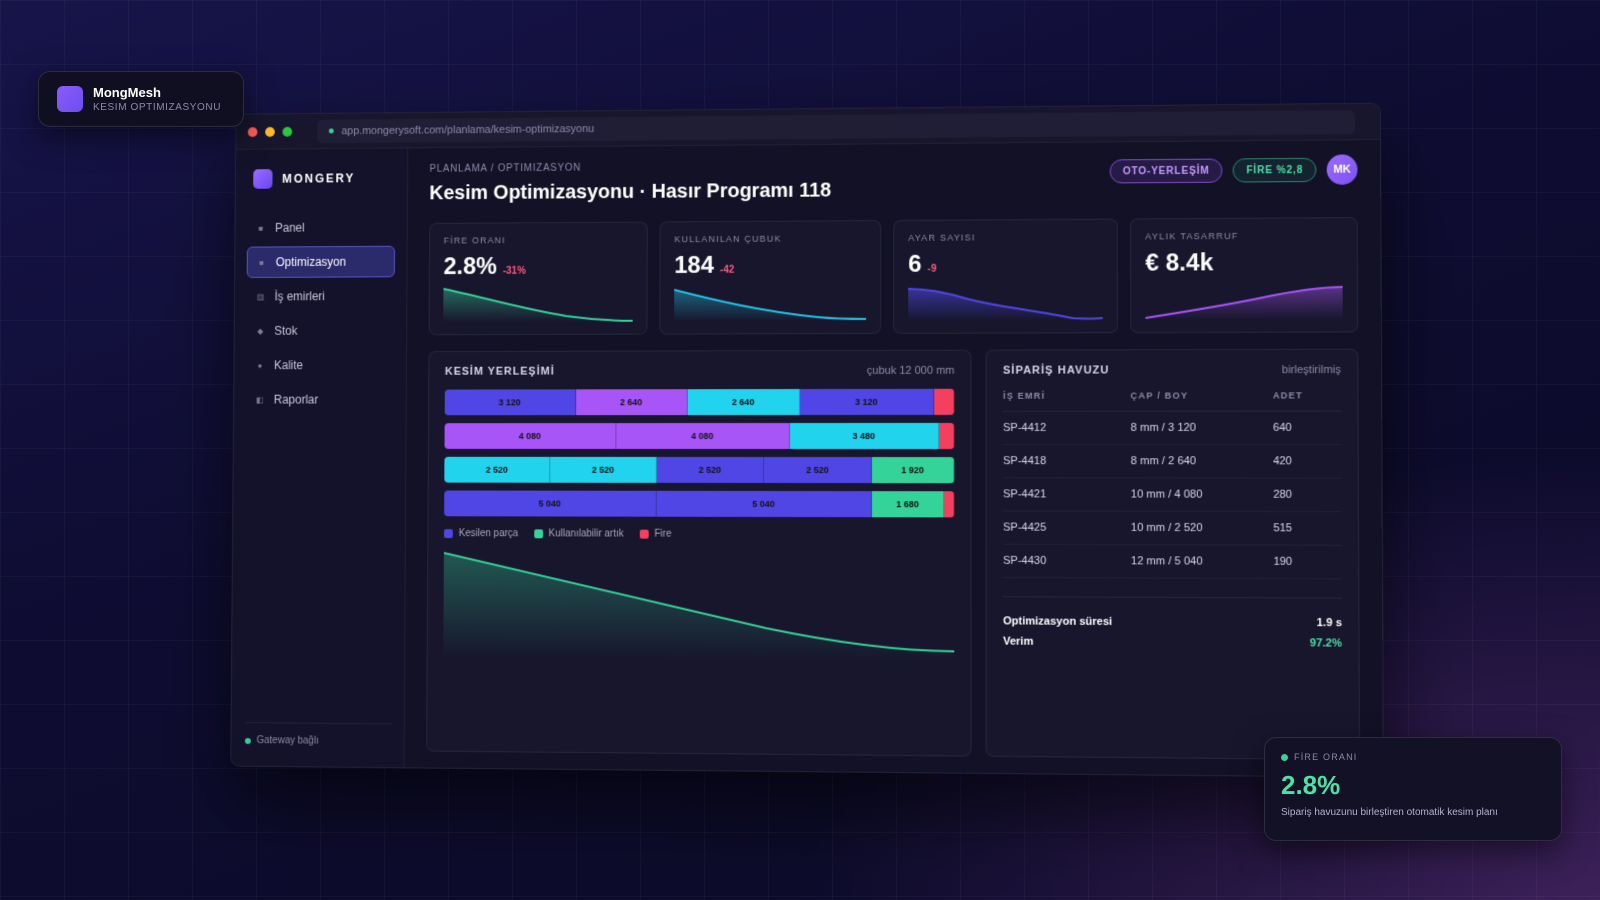 Image resolution: width=1600 pixels, height=900 pixels. I want to click on cut-segment: 3 480, so click(864, 436).